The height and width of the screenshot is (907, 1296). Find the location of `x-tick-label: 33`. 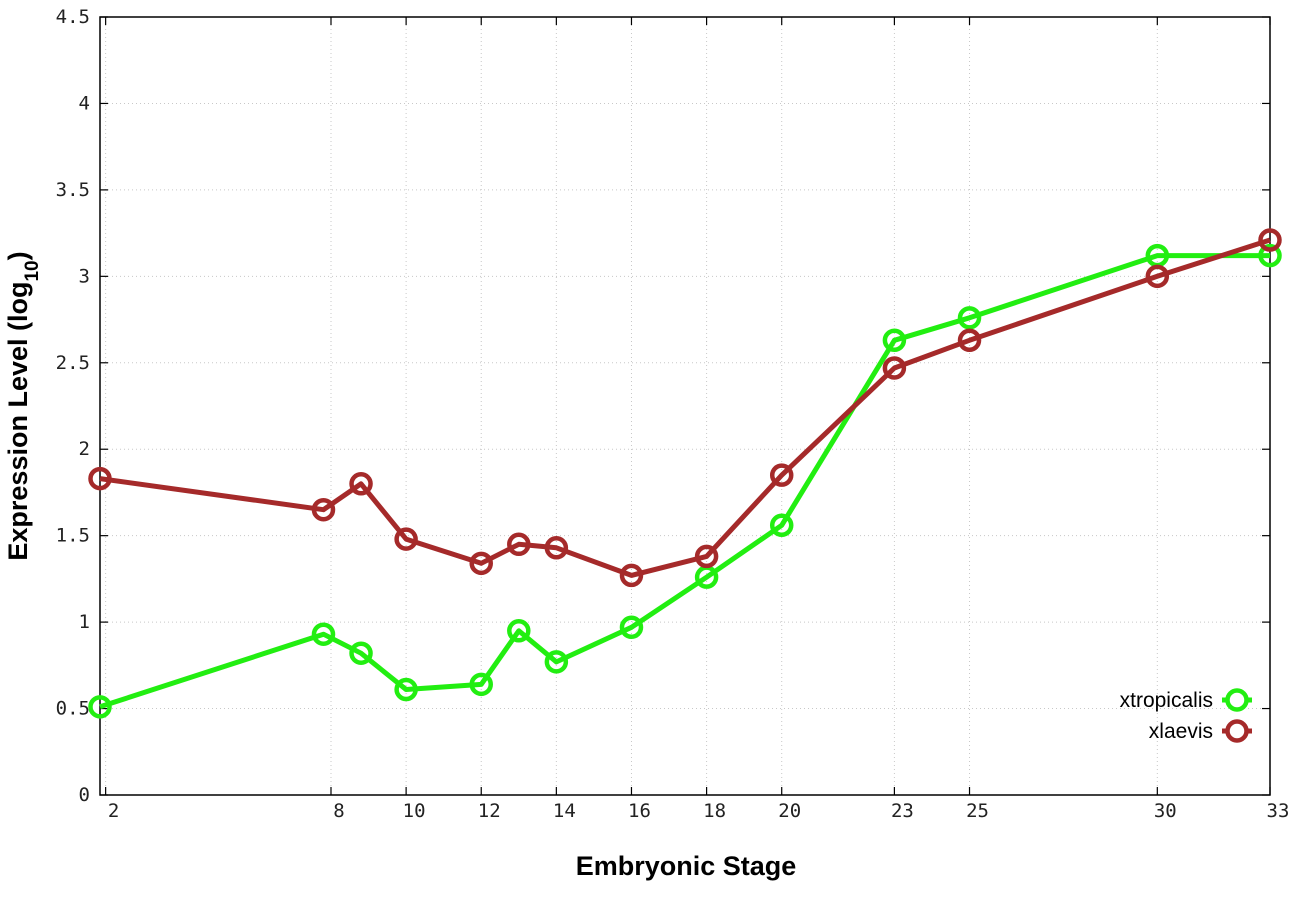

x-tick-label: 33 is located at coordinates (1278, 811).